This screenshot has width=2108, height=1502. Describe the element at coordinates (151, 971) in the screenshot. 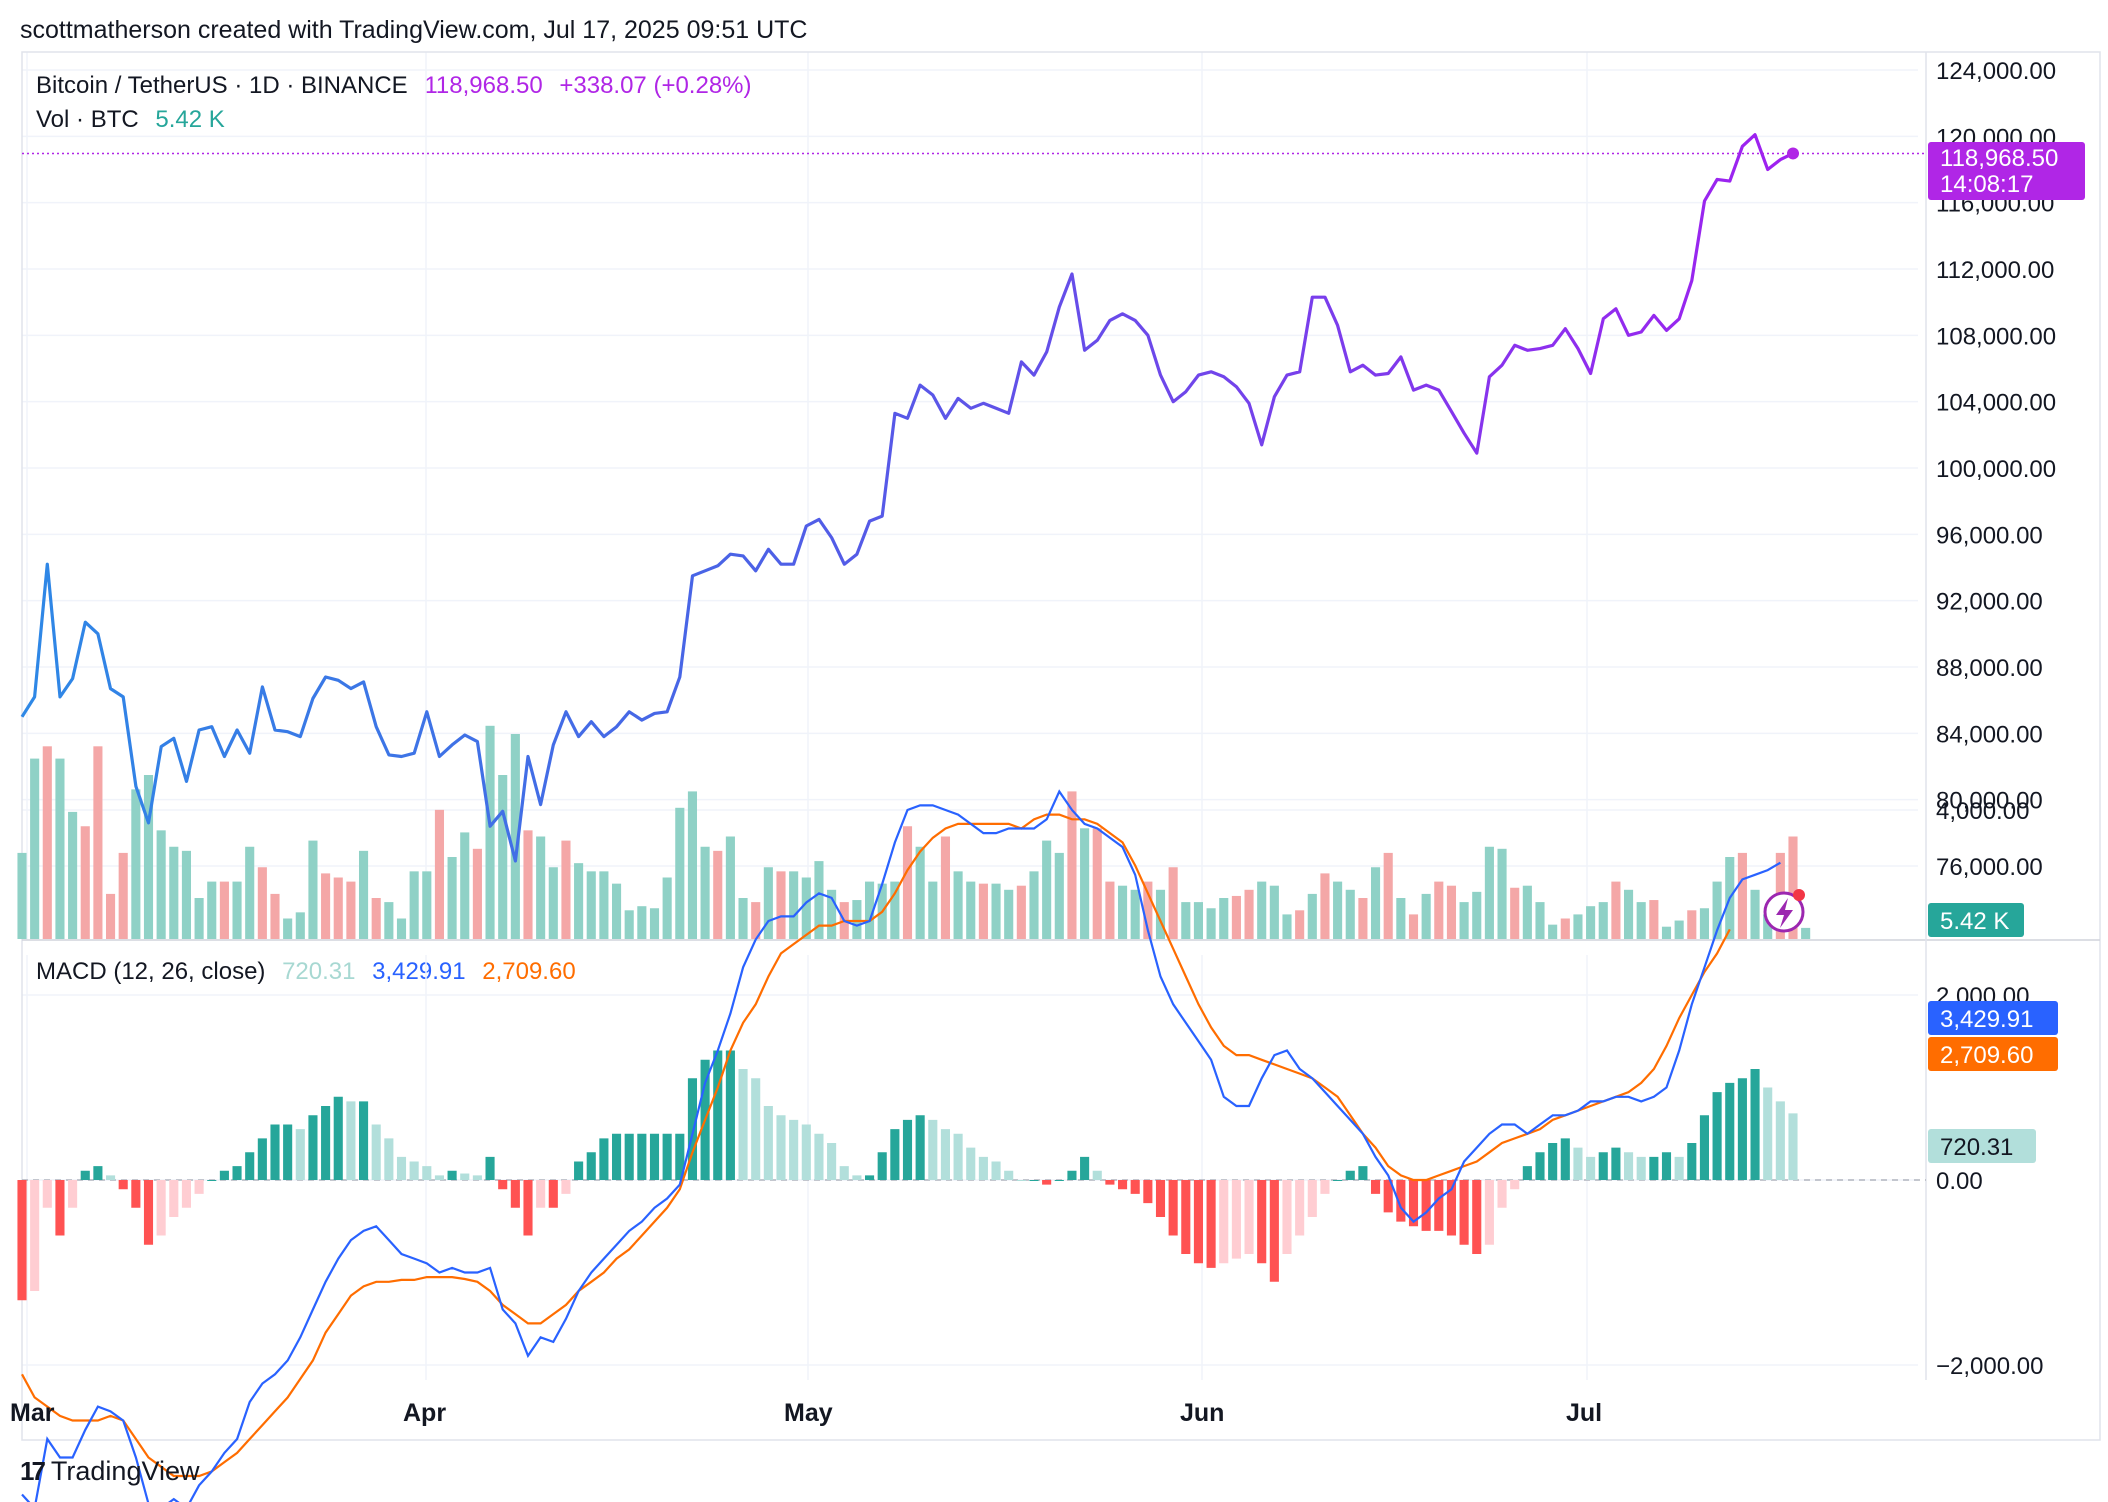

I see `macd-label: MACD (12, 26, close)` at that location.